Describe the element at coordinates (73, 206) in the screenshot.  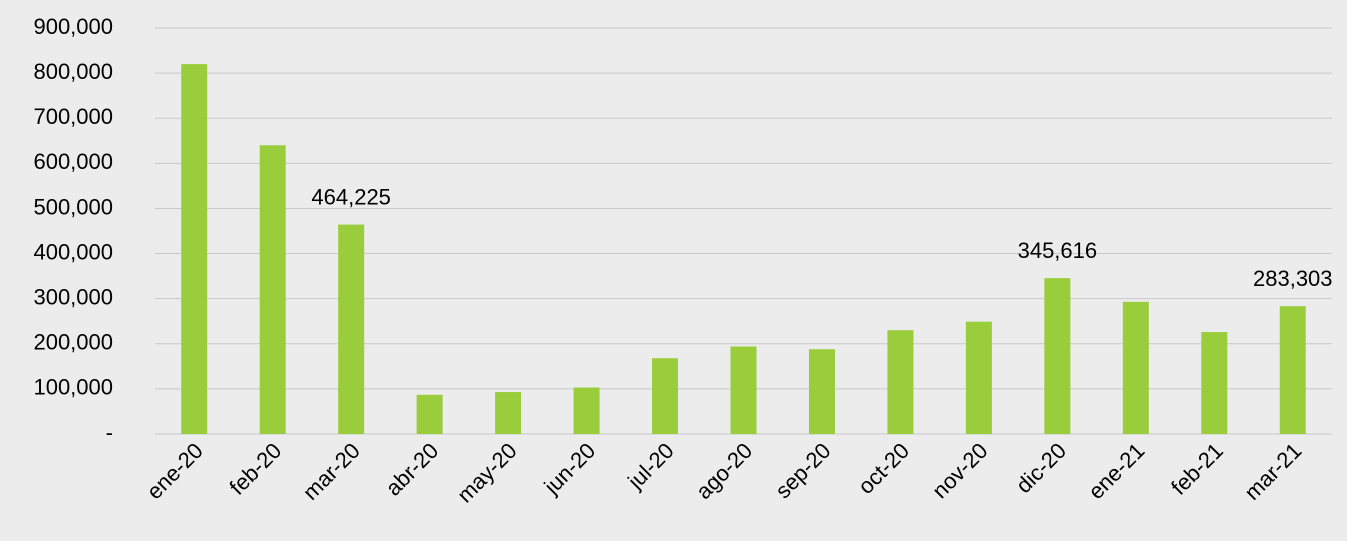
I see `y-tick-label: 500,000` at that location.